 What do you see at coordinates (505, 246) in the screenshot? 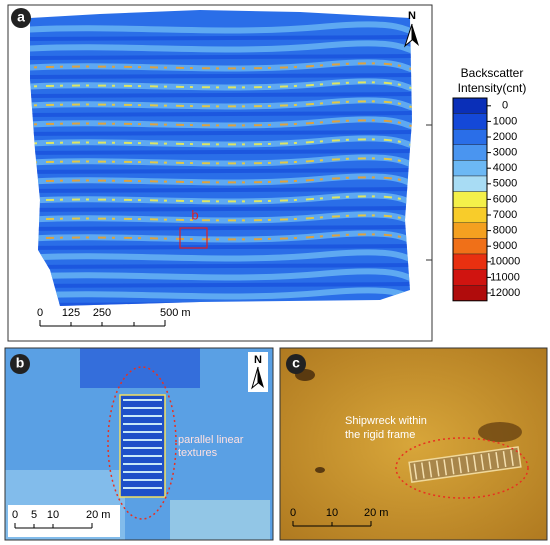
I see `legend-label: 9000` at bounding box center [505, 246].